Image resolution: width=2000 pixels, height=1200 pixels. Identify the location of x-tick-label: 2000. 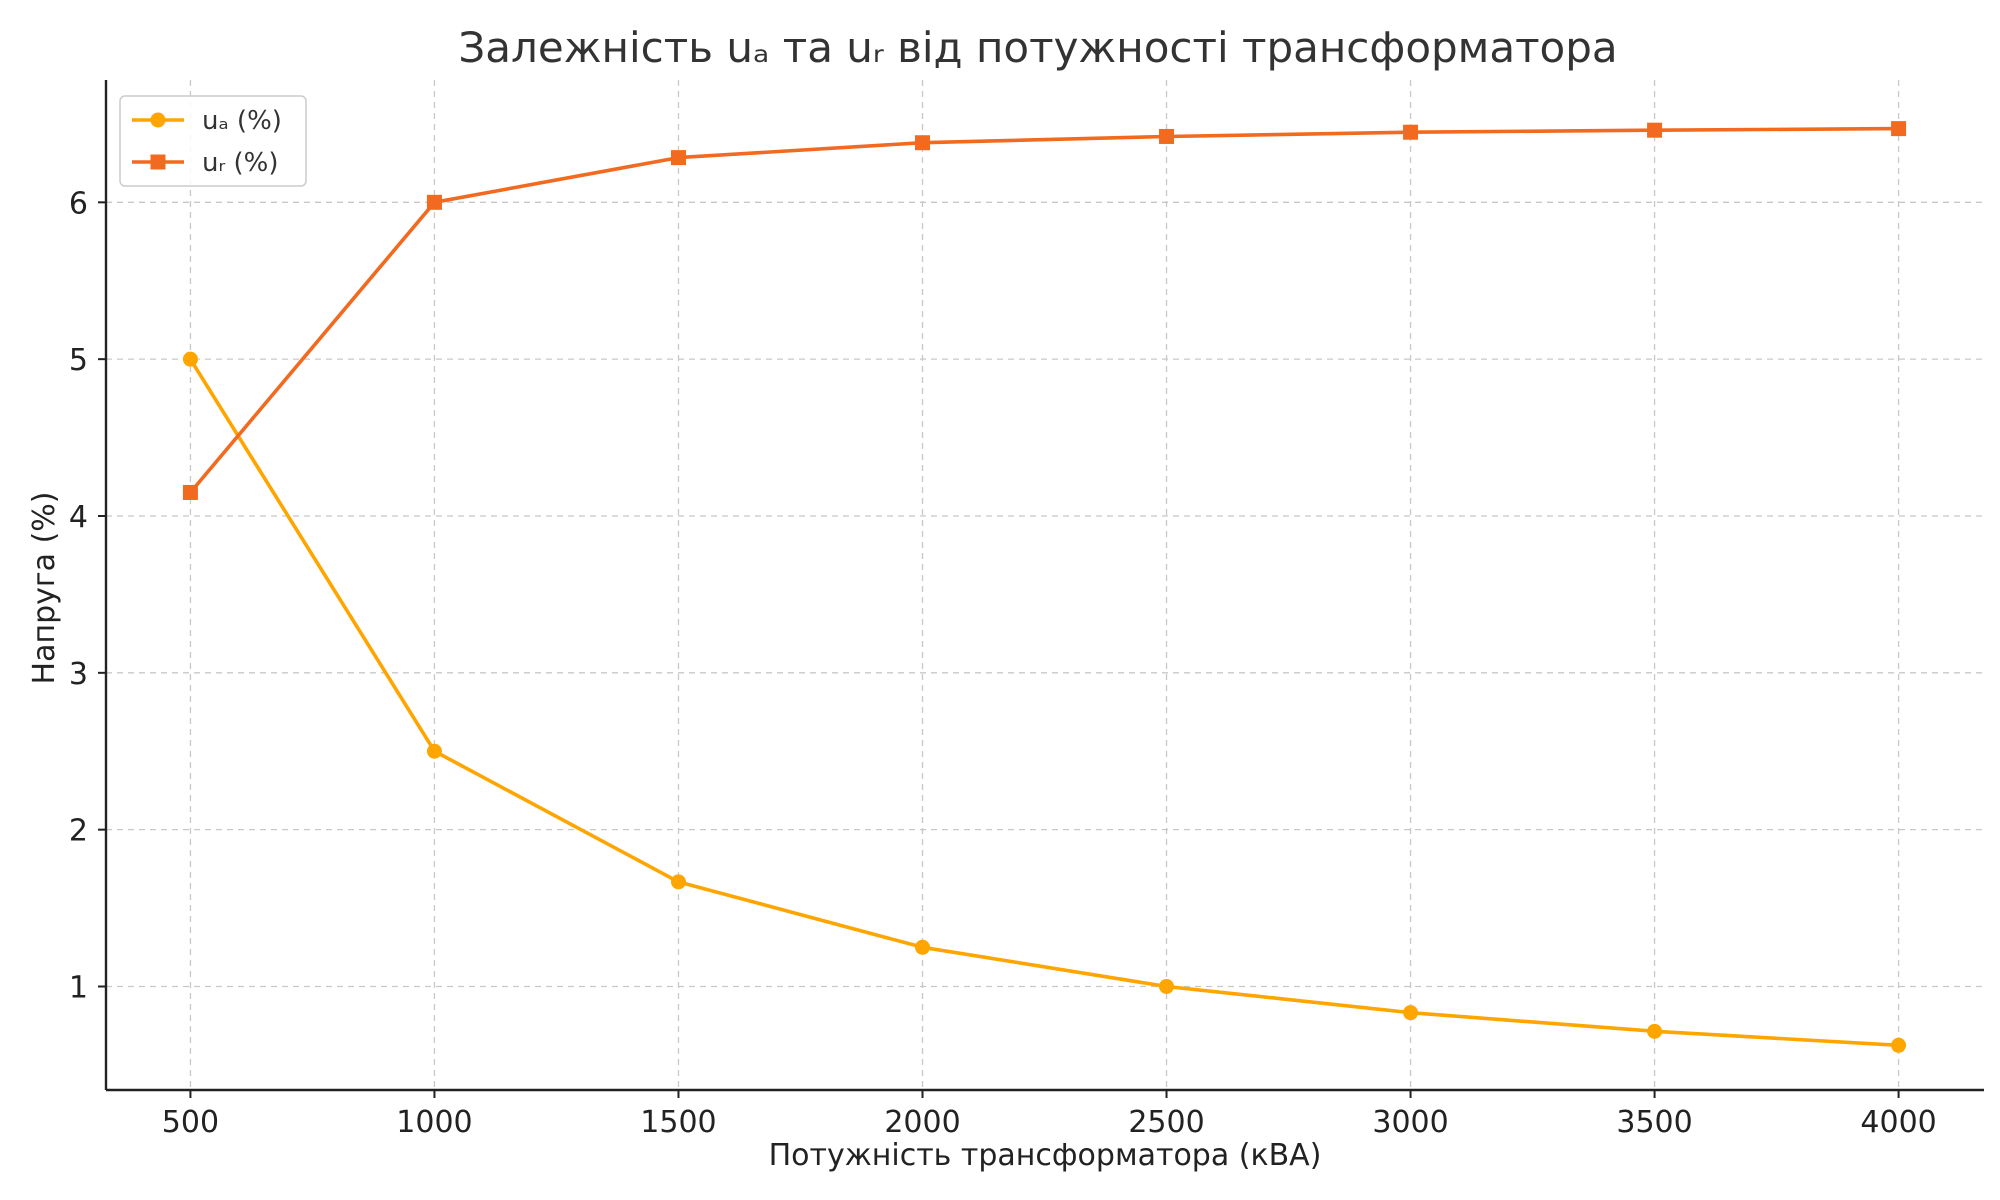
(922, 1122).